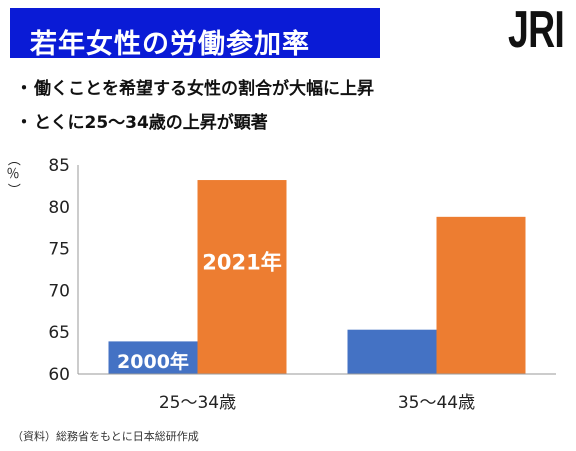 This screenshot has height=451, width=576. What do you see at coordinates (59, 375) in the screenshot?
I see `y-tick-label: 60` at bounding box center [59, 375].